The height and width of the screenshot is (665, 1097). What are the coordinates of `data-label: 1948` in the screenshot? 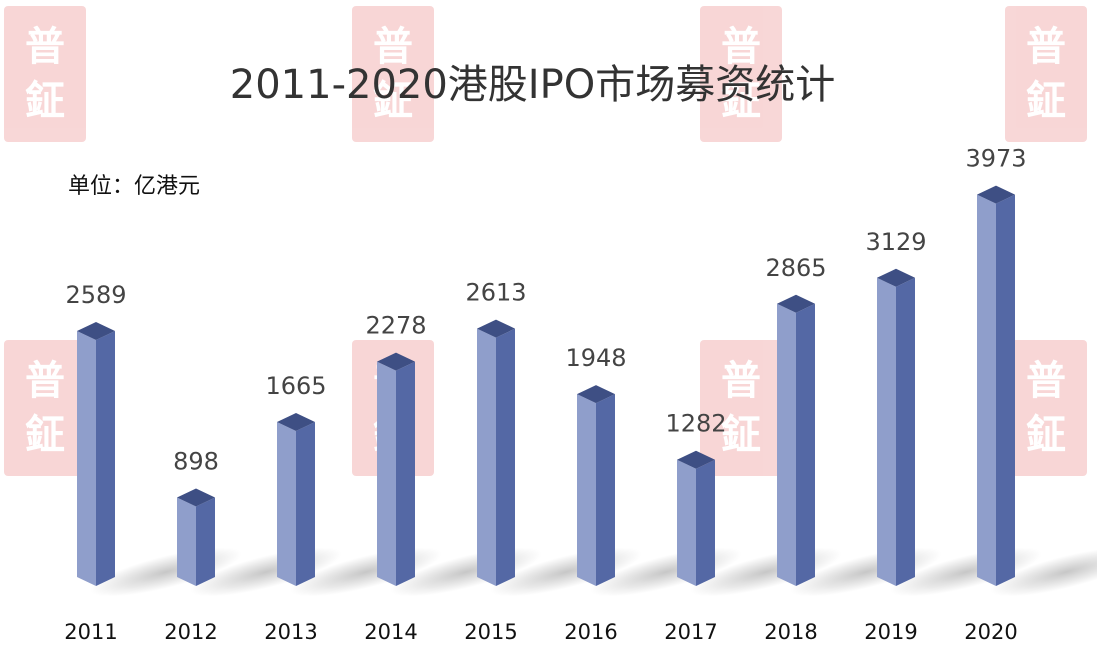 It's located at (595, 358).